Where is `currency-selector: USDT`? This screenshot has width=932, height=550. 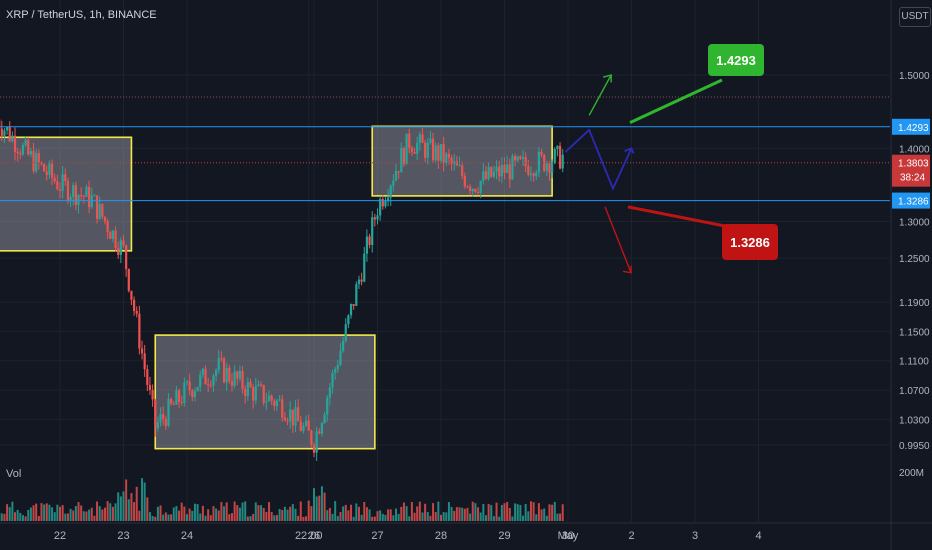 currency-selector: USDT is located at coordinates (915, 17).